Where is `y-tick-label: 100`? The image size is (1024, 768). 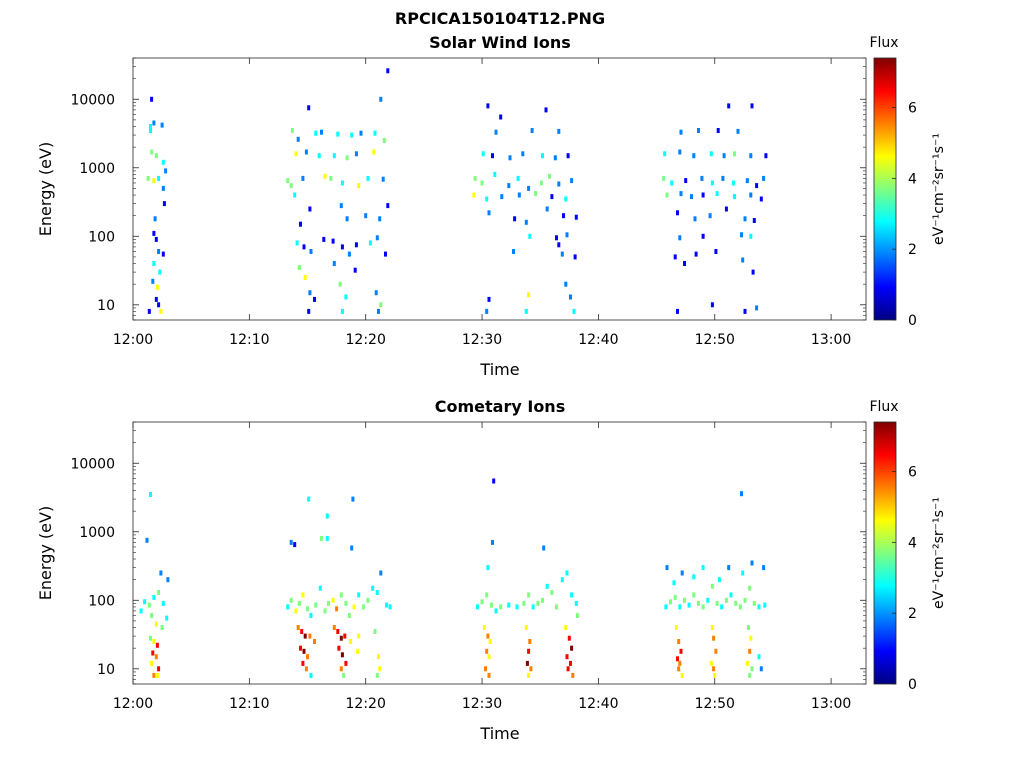
y-tick-label: 100 is located at coordinates (101, 237).